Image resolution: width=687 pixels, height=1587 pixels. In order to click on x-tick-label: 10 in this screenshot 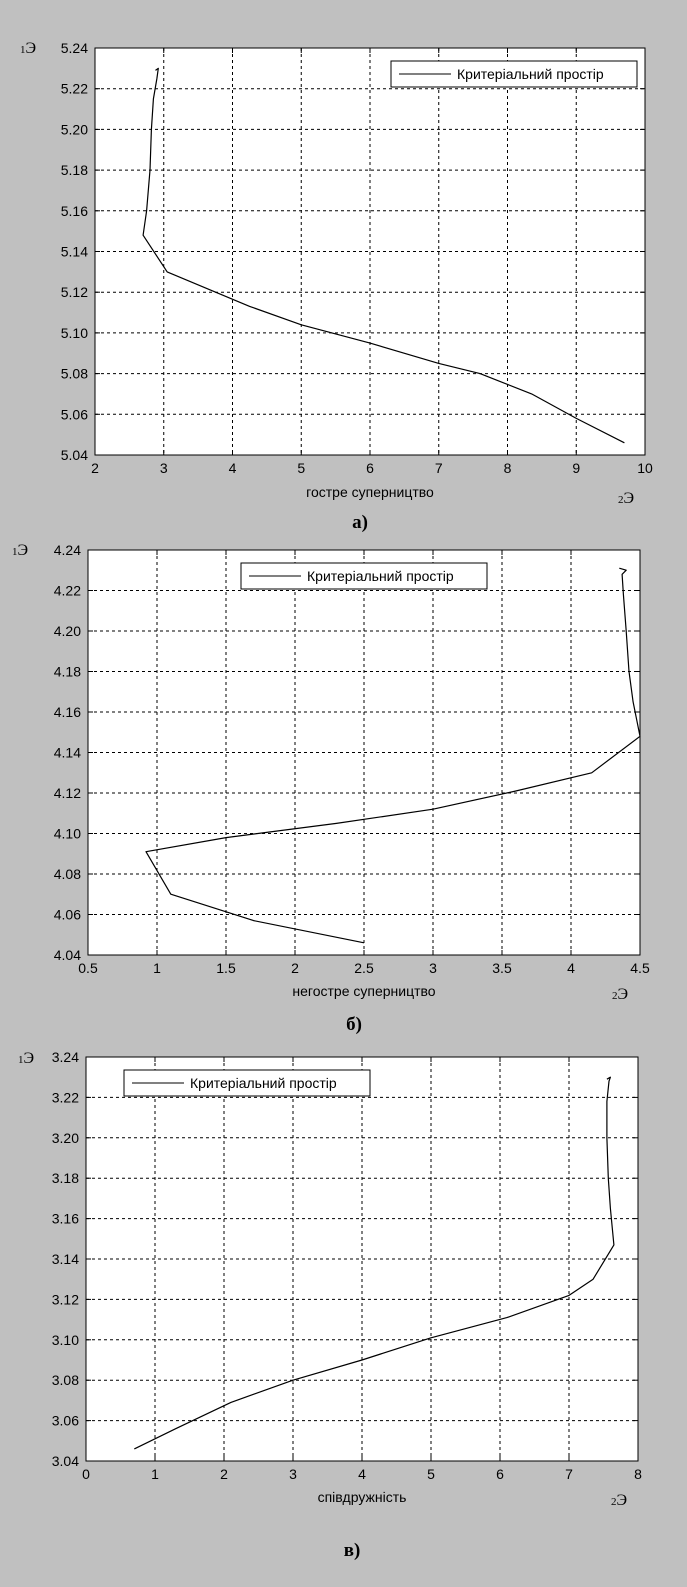, I will do `click(645, 468)`.